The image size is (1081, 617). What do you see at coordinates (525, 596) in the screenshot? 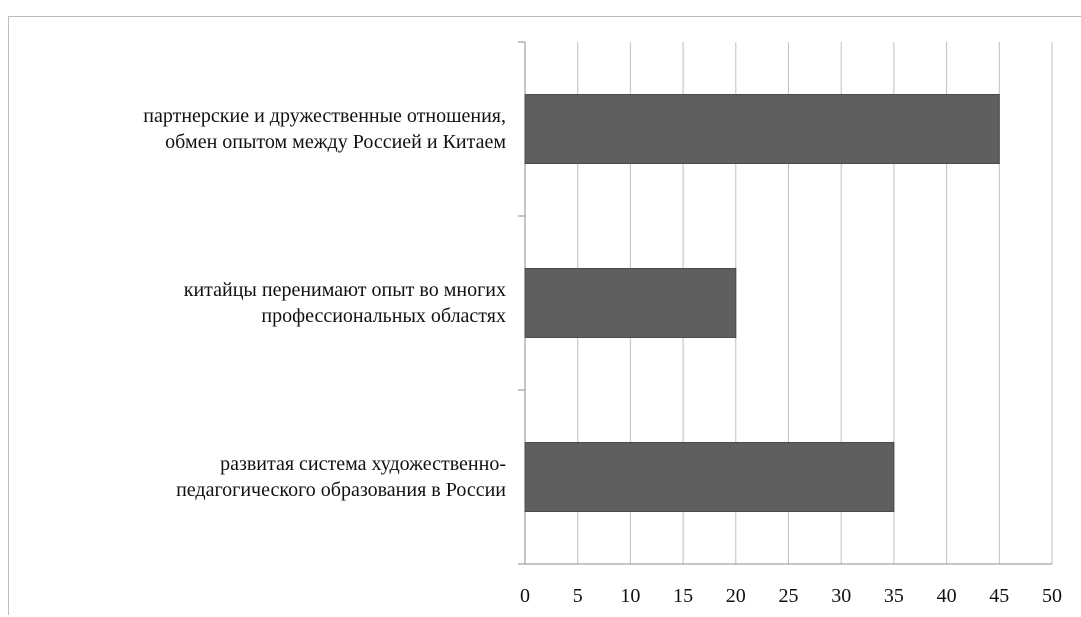
I see `x-tick-label: 0` at bounding box center [525, 596].